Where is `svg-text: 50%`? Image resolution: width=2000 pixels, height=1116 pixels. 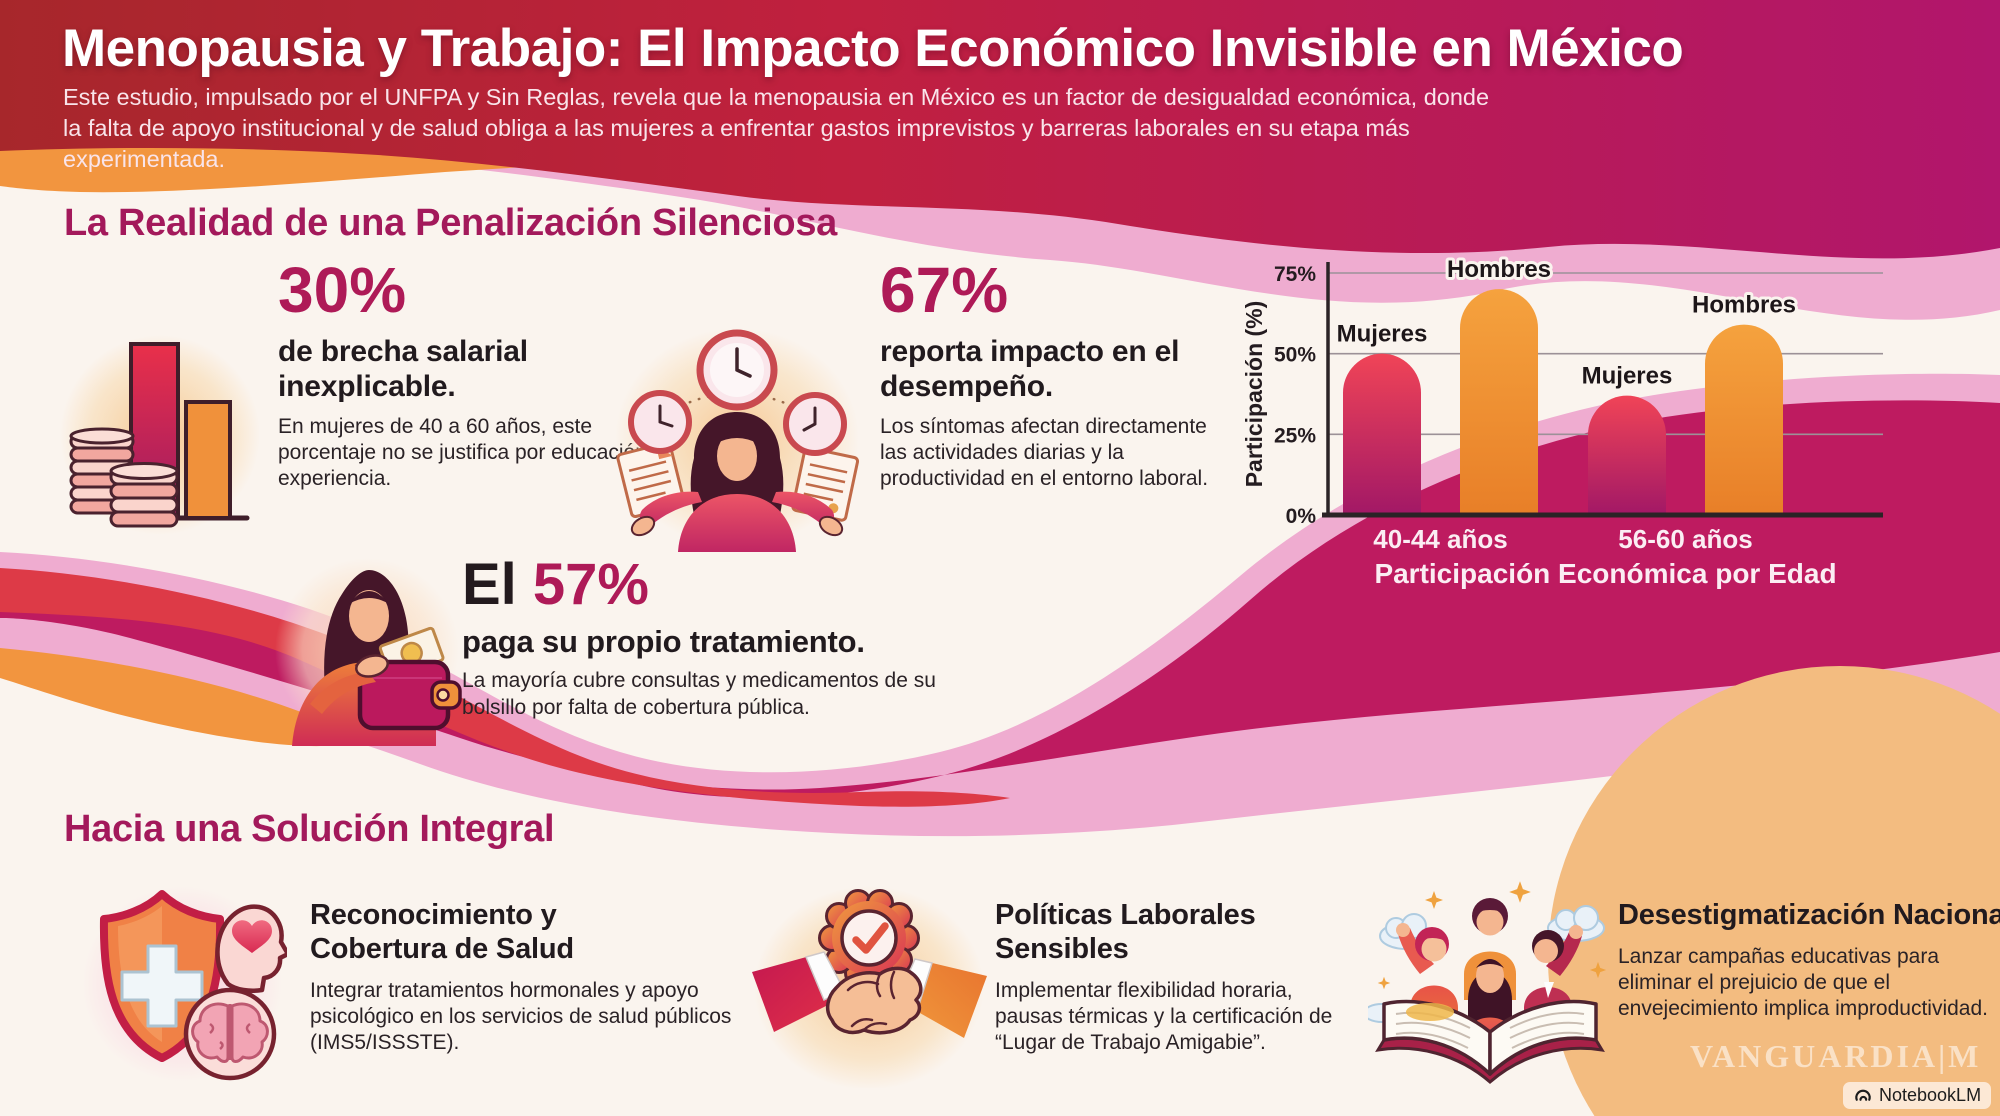 svg-text: 50% is located at coordinates (1295, 355).